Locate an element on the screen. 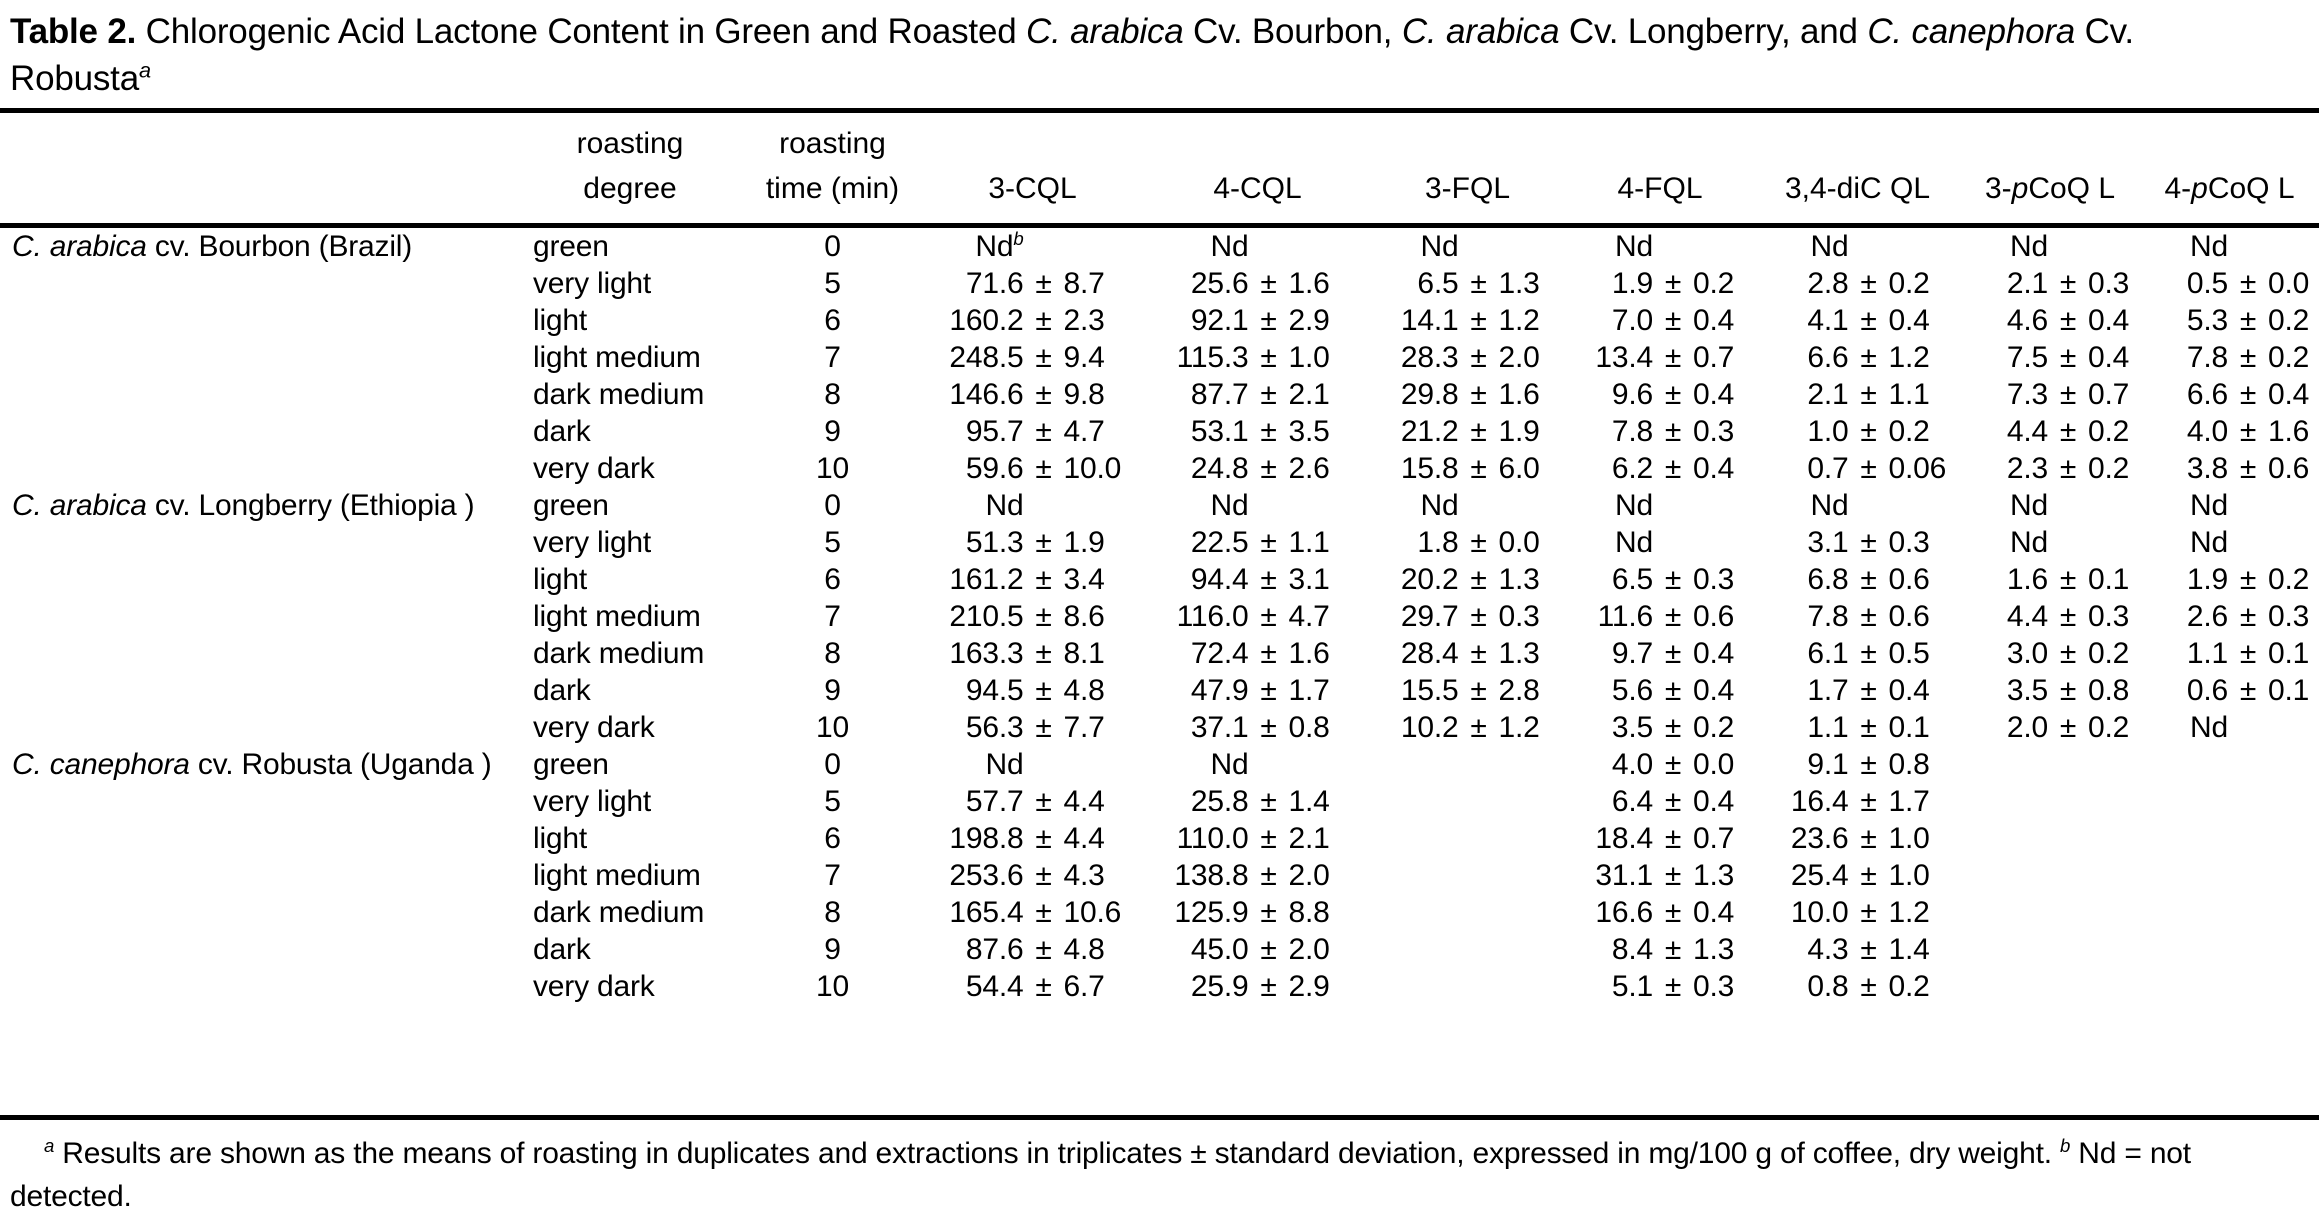 Image resolution: width=2319 pixels, height=1230 pixels. text-part: cv. Longberry (Ethiopia ) is located at coordinates (310, 505).